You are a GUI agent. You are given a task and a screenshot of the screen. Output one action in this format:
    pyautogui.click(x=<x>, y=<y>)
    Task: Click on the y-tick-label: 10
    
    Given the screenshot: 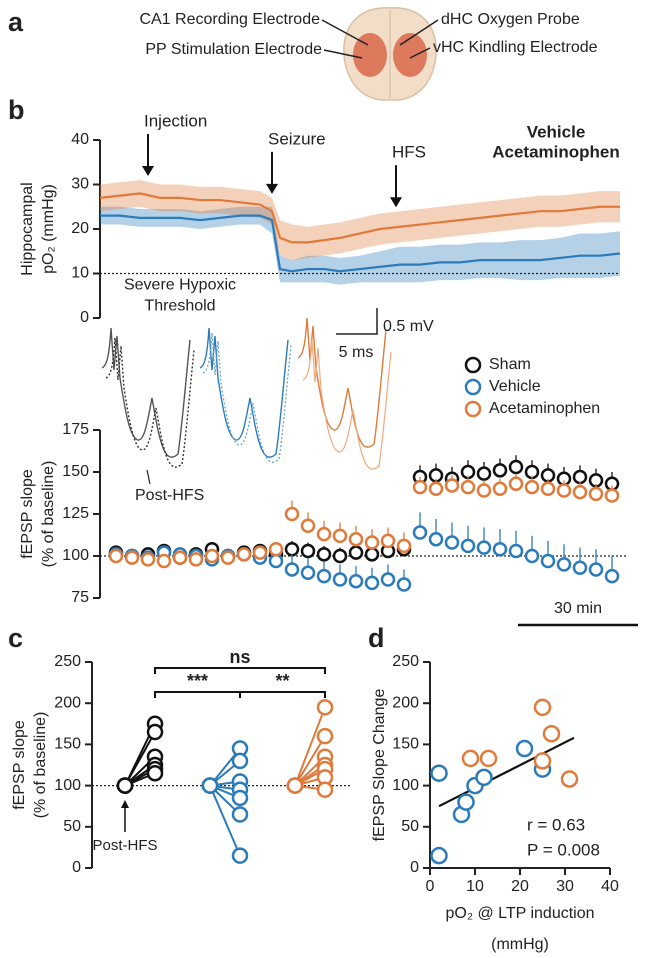 What is the action you would take?
    pyautogui.click(x=80, y=273)
    